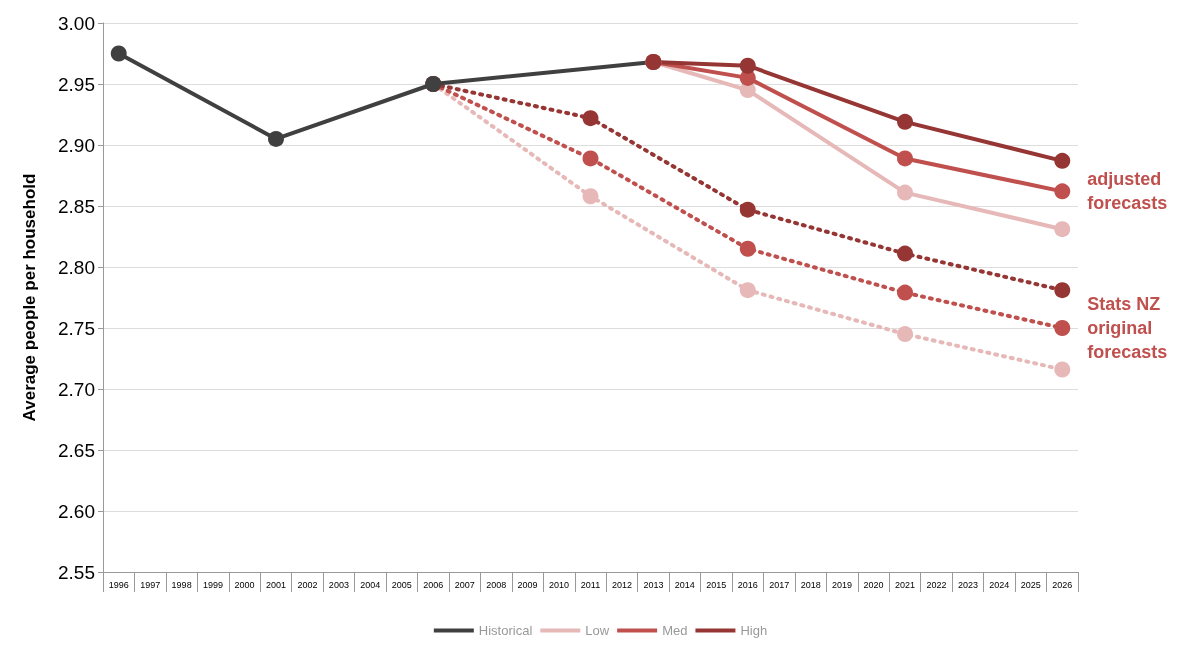 The image size is (1201, 650). I want to click on x-tick-label: 2025, so click(1030, 584).